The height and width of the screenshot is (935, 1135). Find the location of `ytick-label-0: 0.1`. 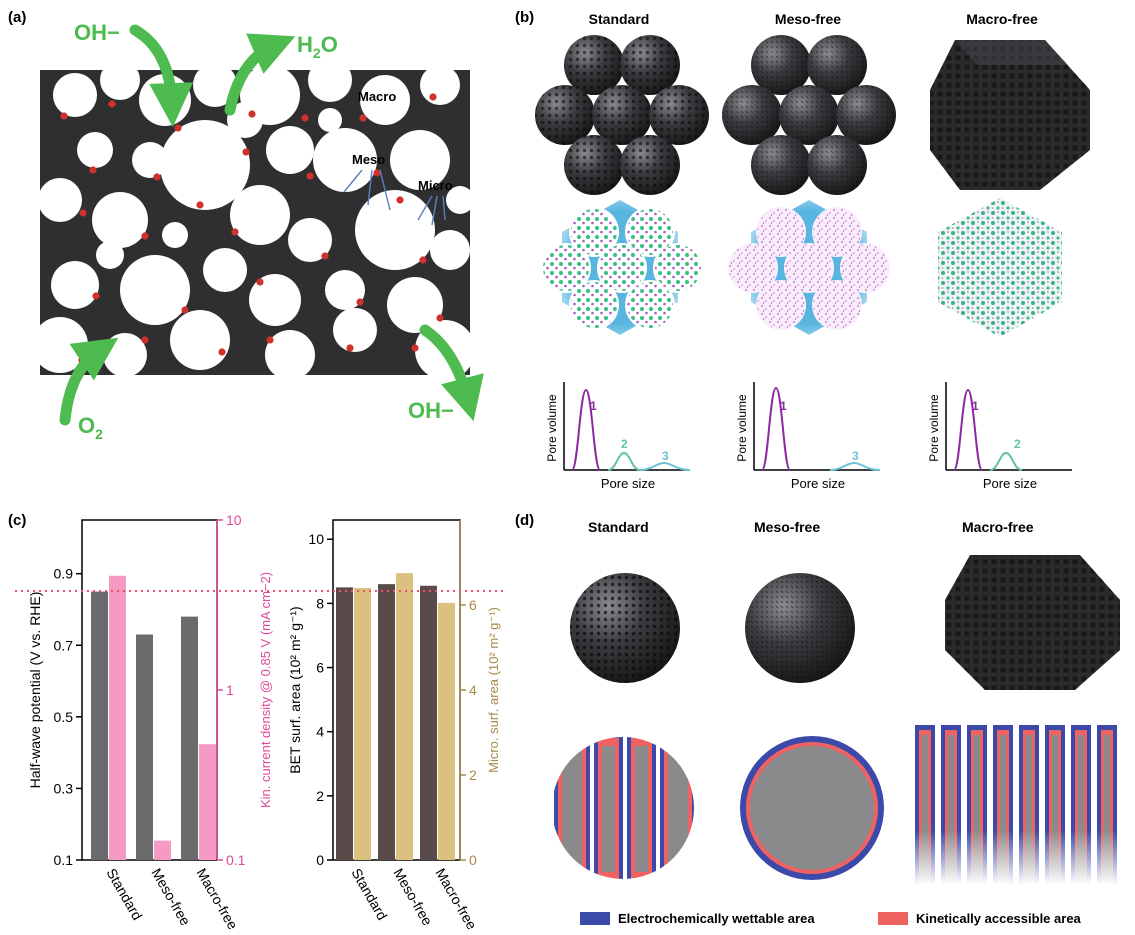

ytick-label-0: 0.1 is located at coordinates (64, 860).